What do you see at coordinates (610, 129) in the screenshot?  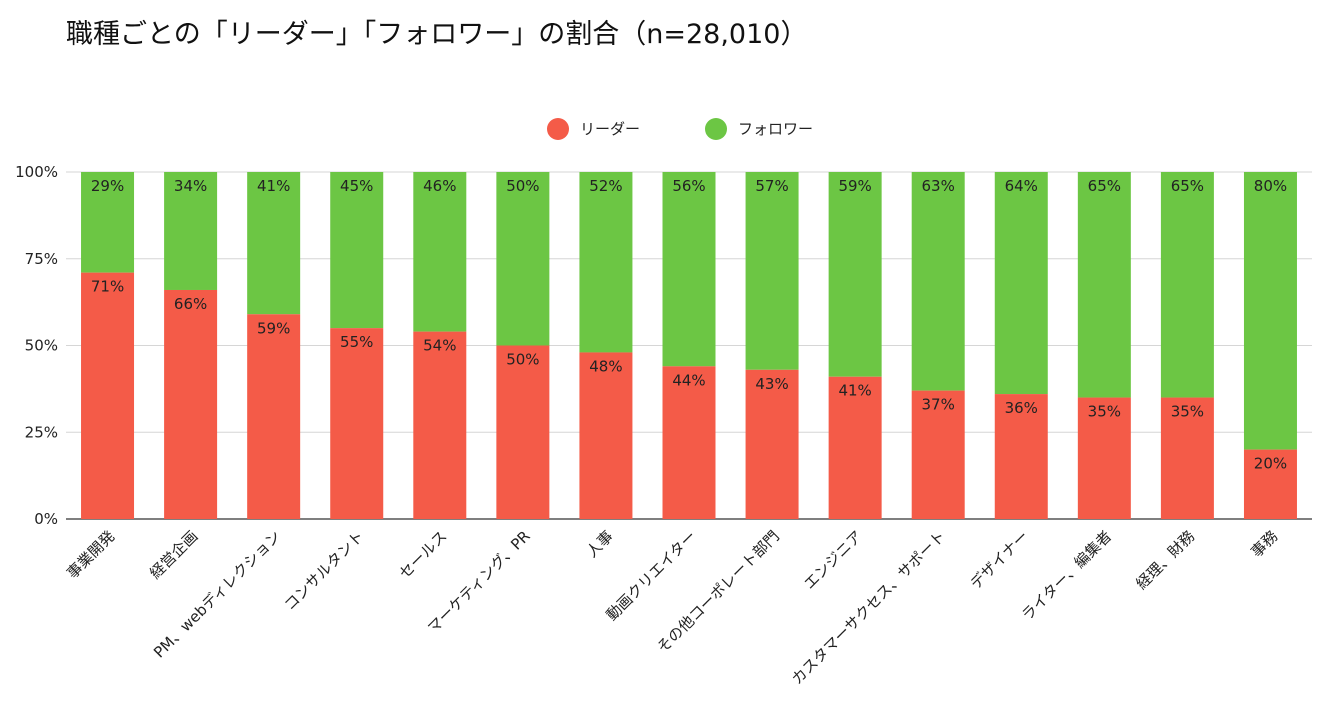 I see `legend-label: リーダー` at bounding box center [610, 129].